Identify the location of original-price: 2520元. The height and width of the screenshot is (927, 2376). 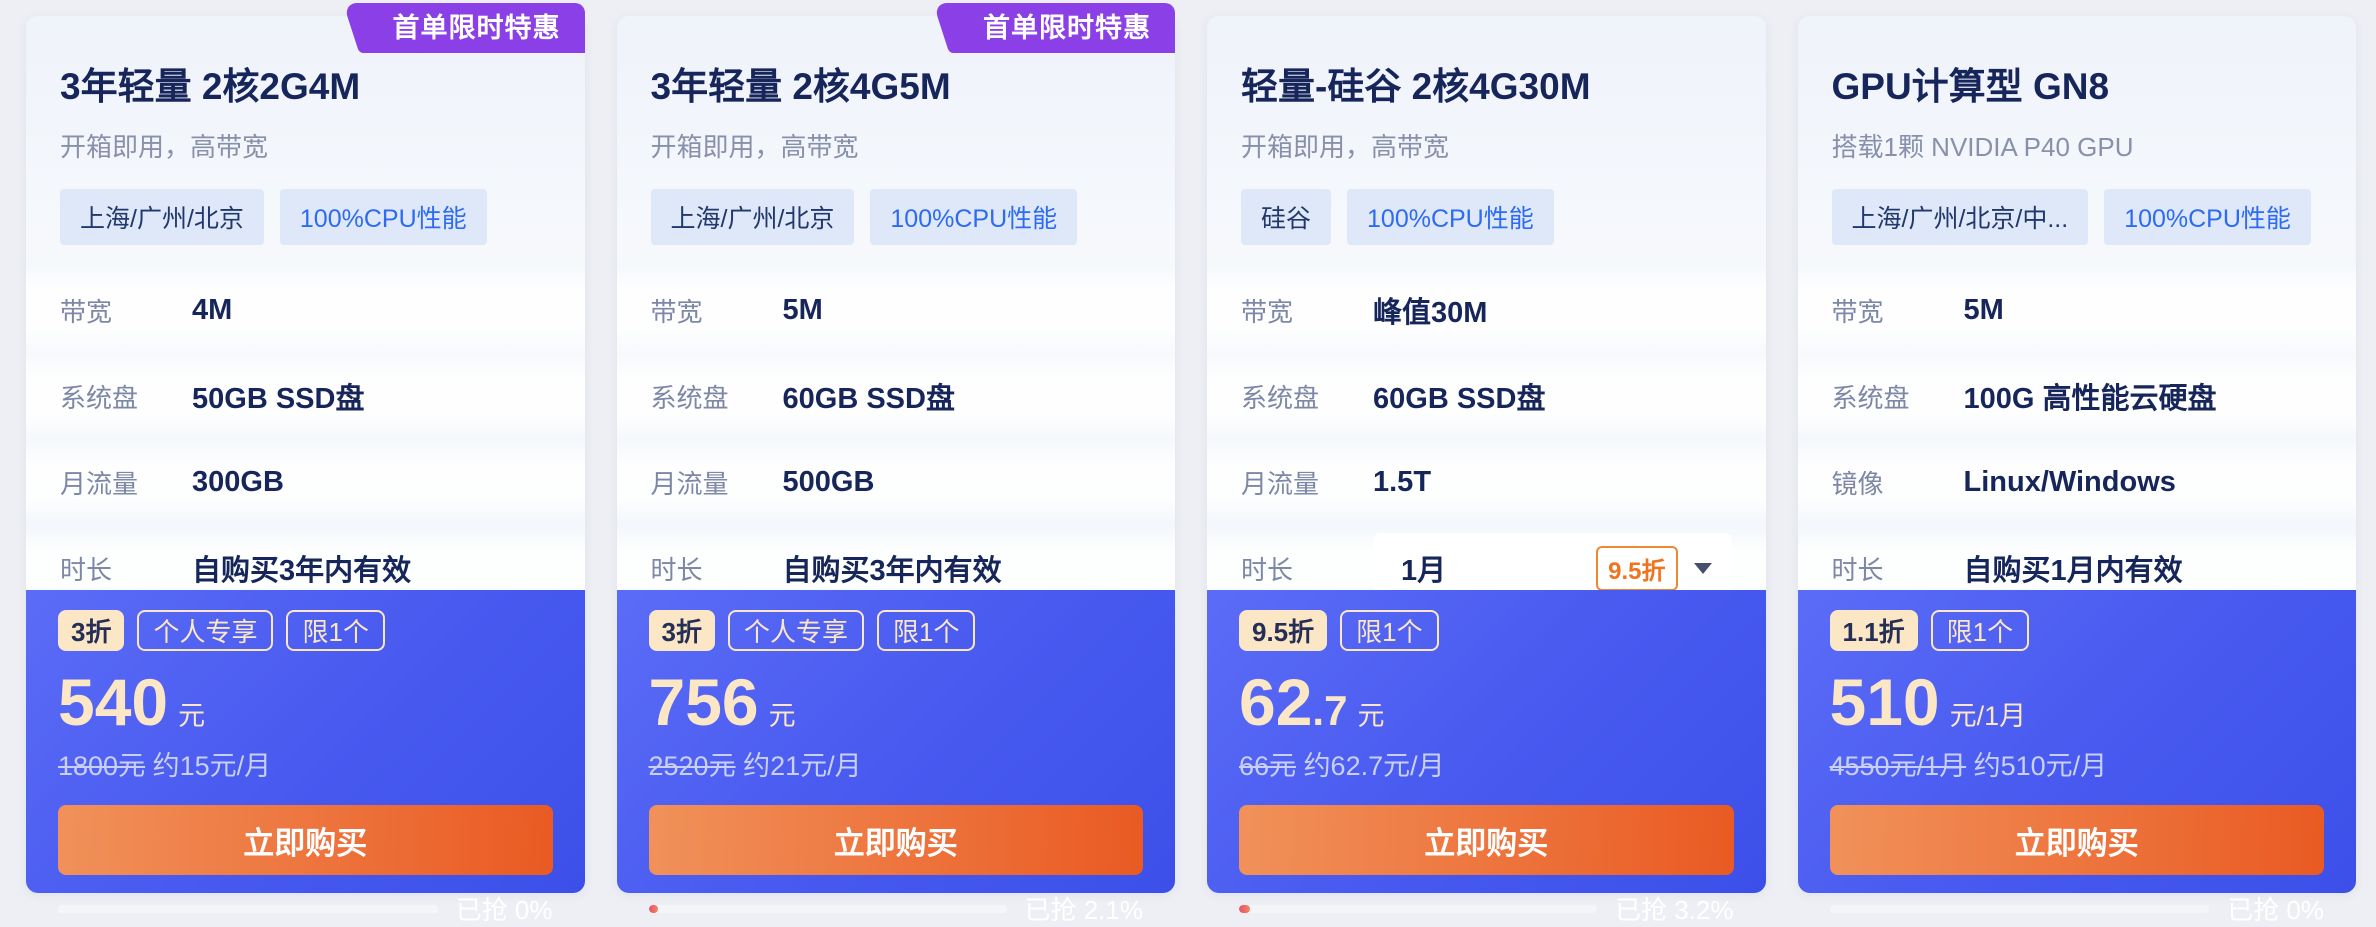
(692, 766).